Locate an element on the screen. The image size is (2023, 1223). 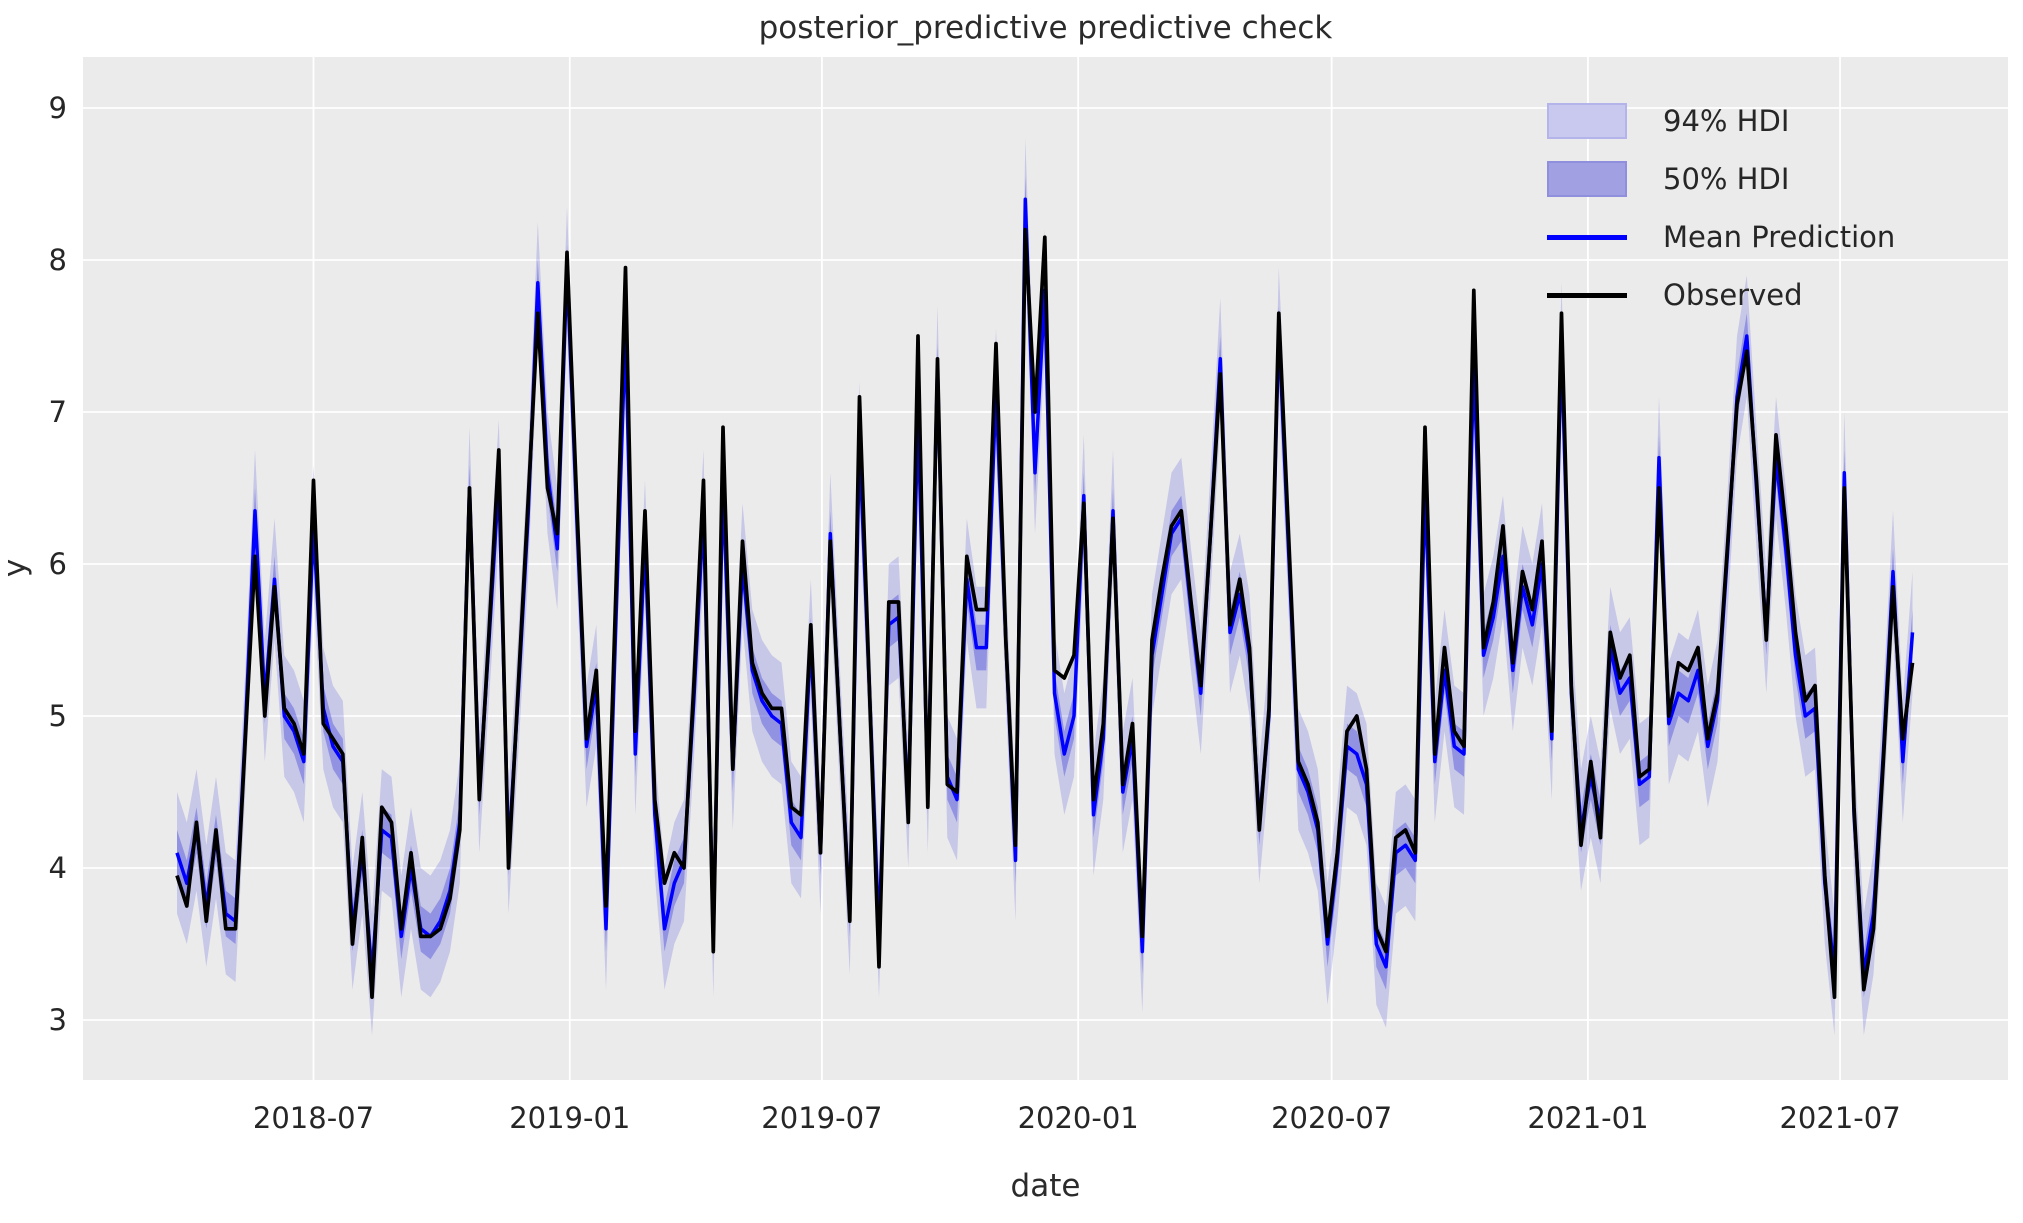
y-tick-label: 4 is located at coordinates (58, 868).